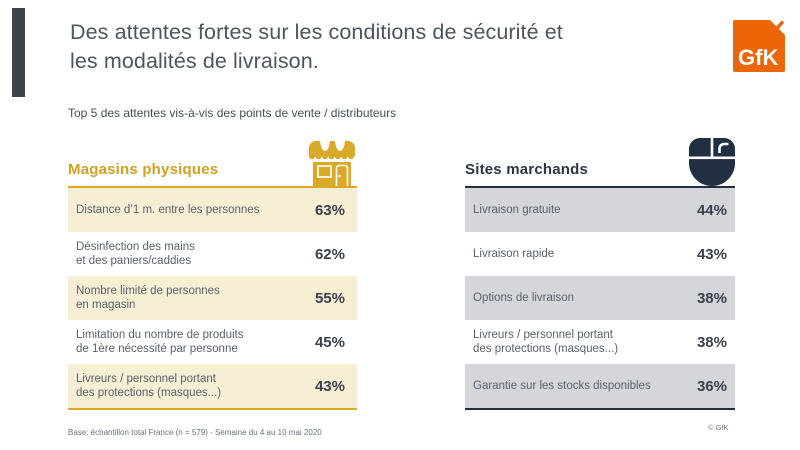 The width and height of the screenshot is (800, 450). Describe the element at coordinates (329, 210) in the screenshot. I see `row-value: 63%` at that location.